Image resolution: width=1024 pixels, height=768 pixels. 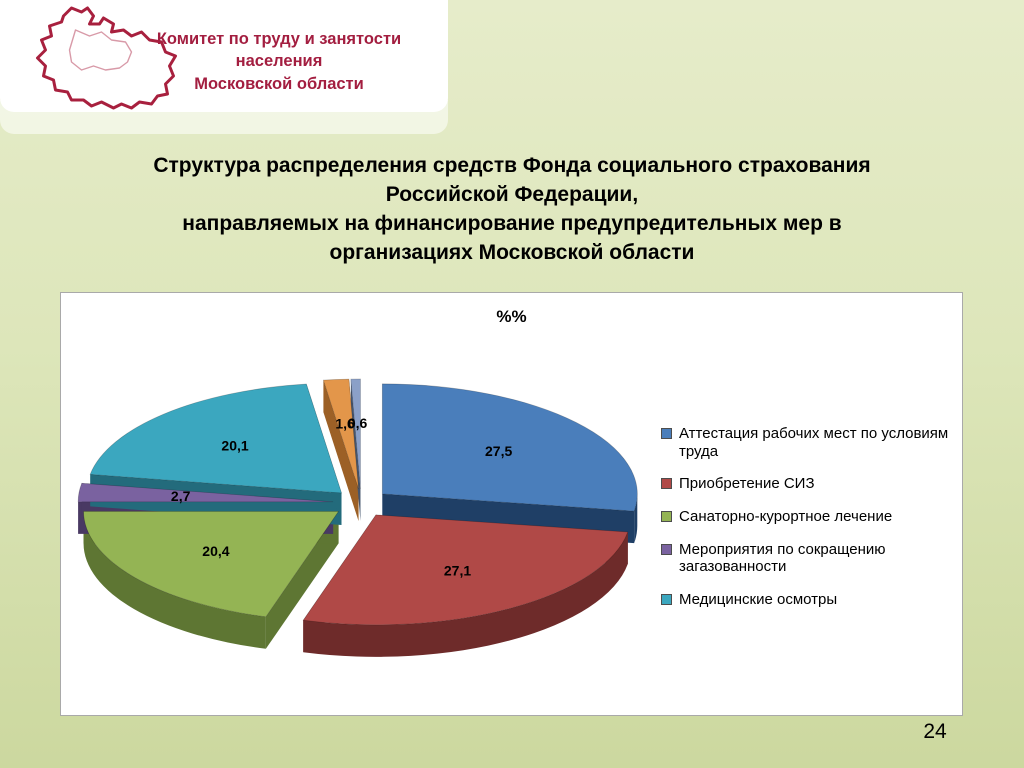 What do you see at coordinates (279, 83) in the screenshot?
I see `committee-name-line2: Московской области` at bounding box center [279, 83].